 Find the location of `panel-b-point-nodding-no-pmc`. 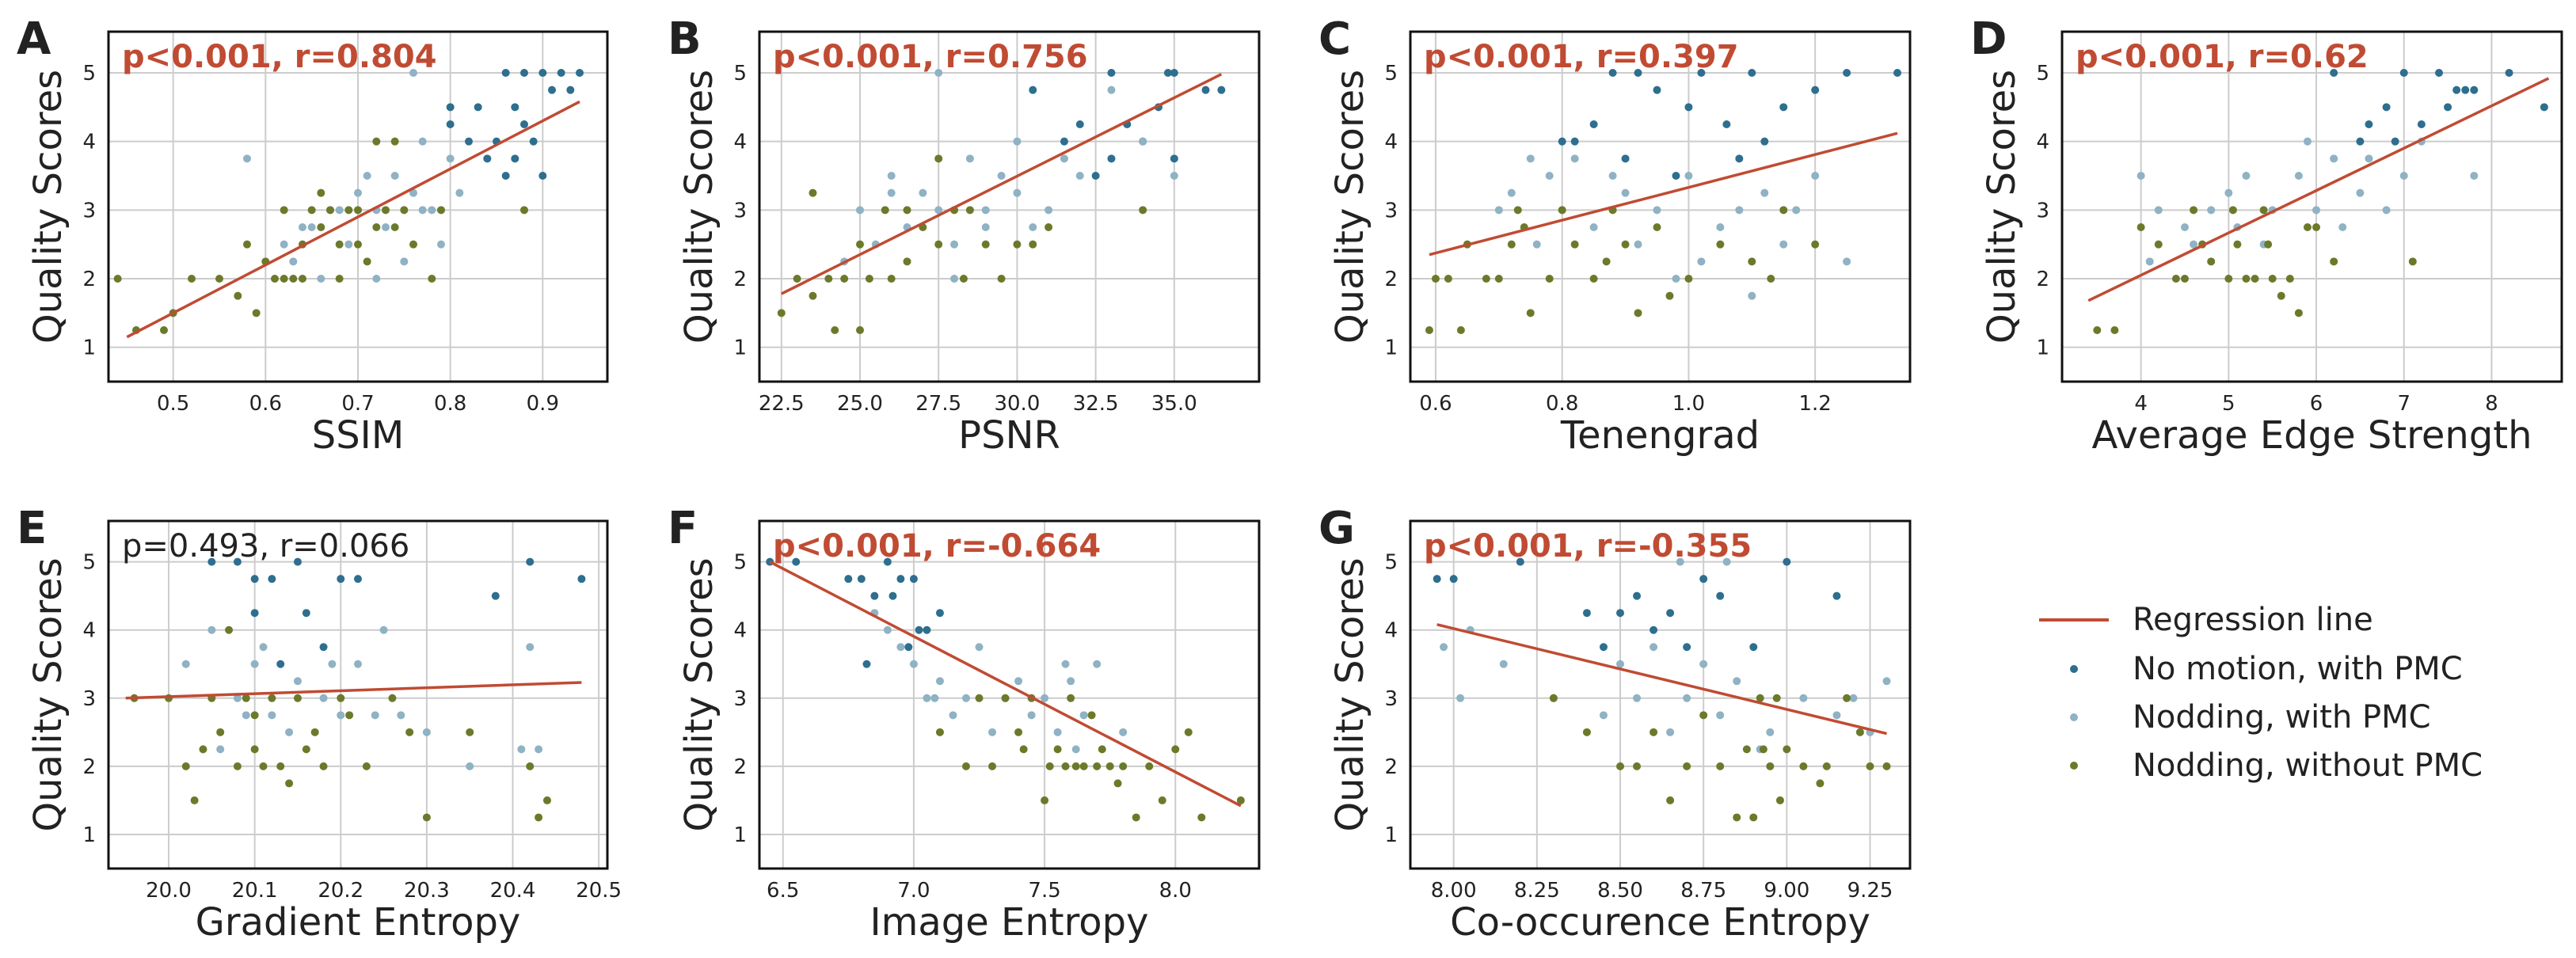

panel-b-point-nodding-no-pmc is located at coordinates (938, 244).